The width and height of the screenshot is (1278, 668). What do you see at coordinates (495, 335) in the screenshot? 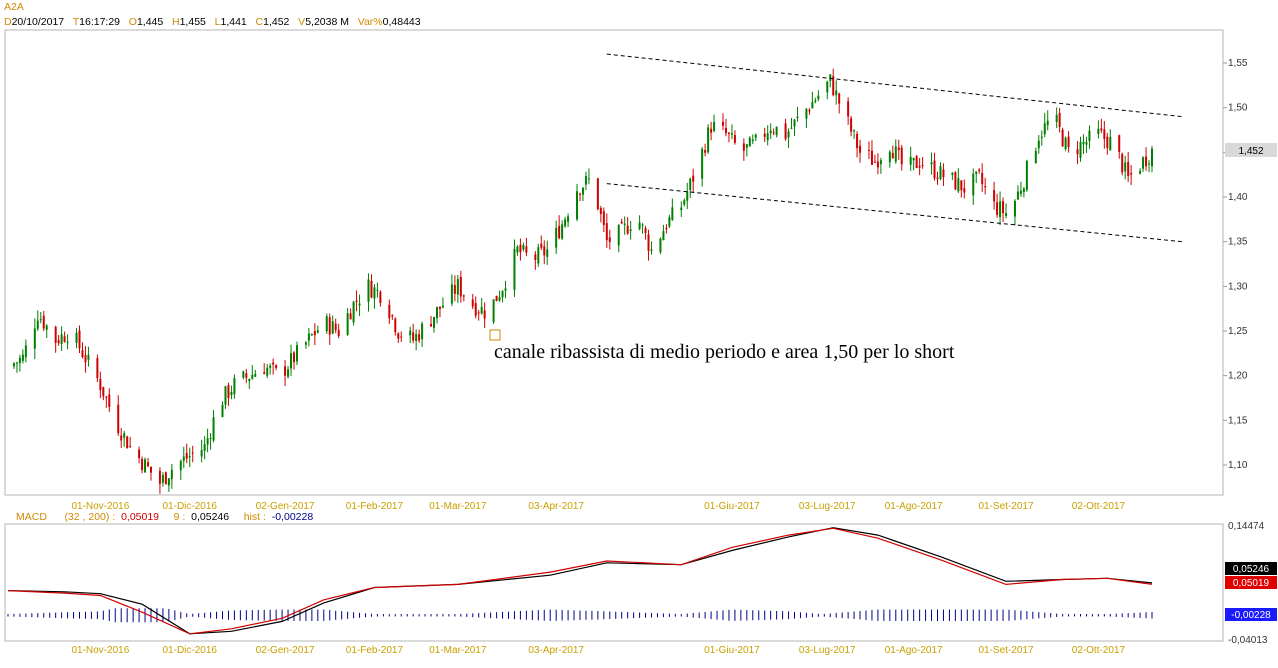
I see `annotation-marker` at bounding box center [495, 335].